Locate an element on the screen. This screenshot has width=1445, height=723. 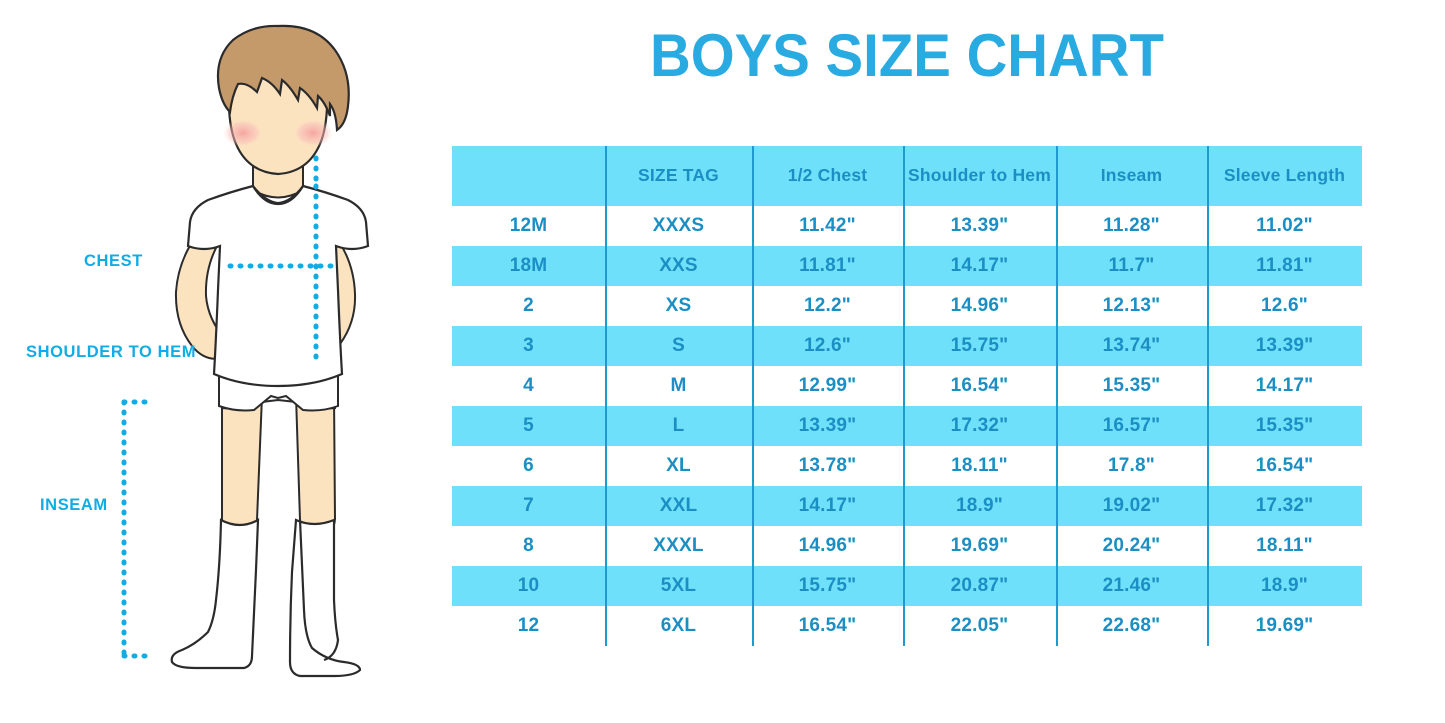
header-sleeve-length: Sleeve Length is located at coordinates (1284, 176).